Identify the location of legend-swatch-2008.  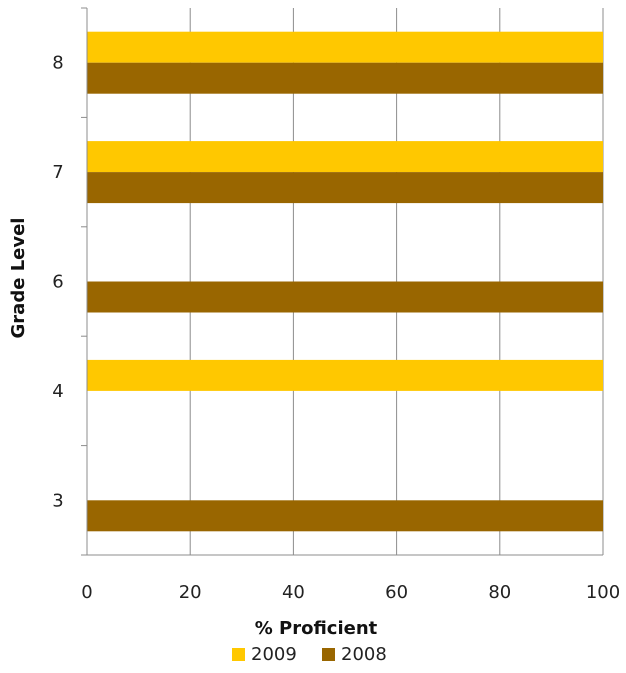
(328, 654).